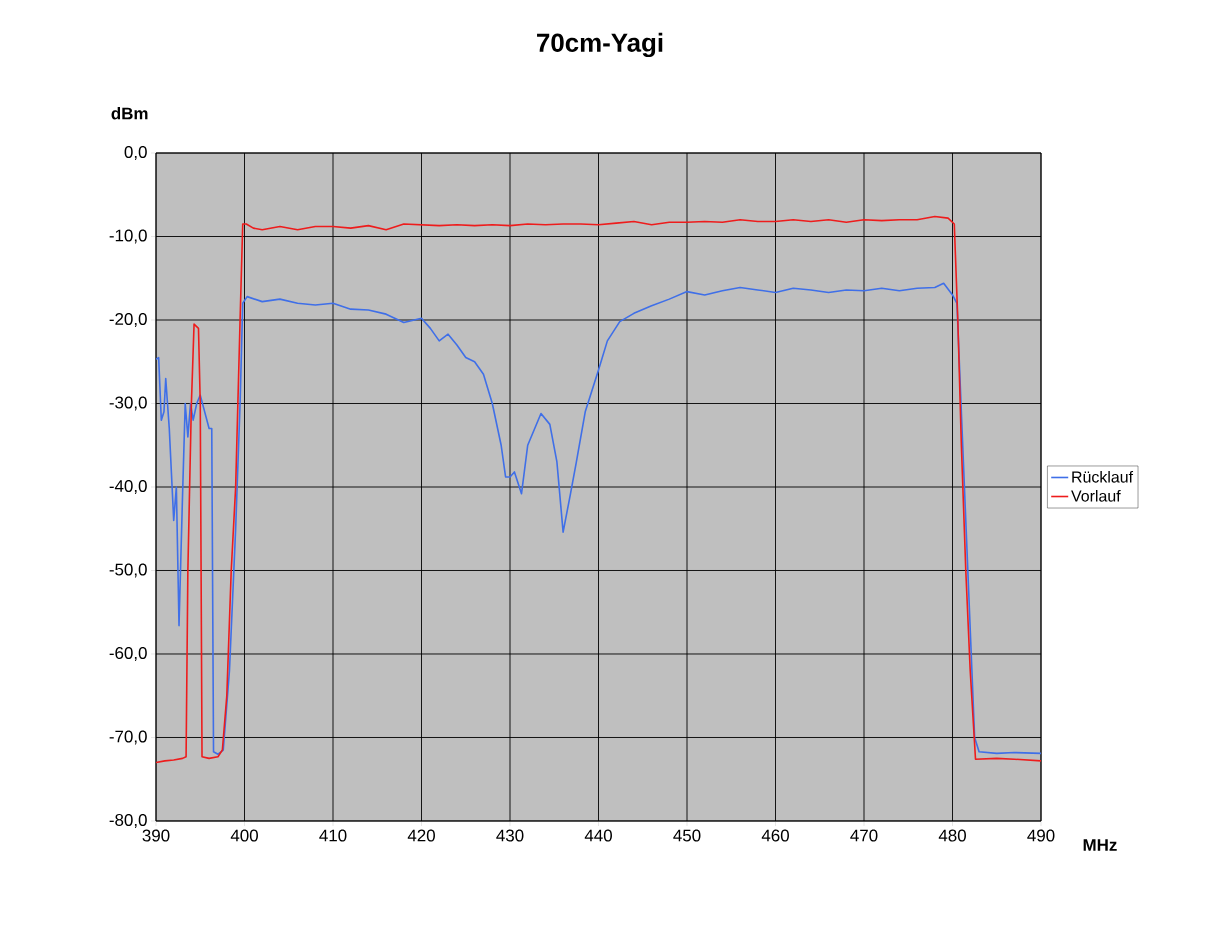  I want to click on y-tick-label: -40,0, so click(128, 487).